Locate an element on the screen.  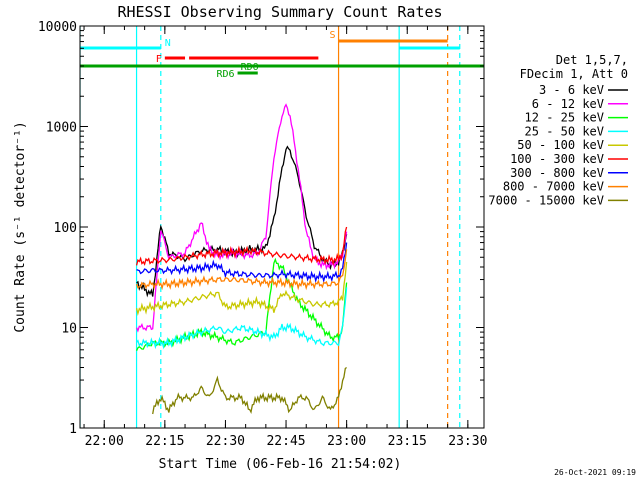
x-tick-label: 23:30 is located at coordinates (467, 441).